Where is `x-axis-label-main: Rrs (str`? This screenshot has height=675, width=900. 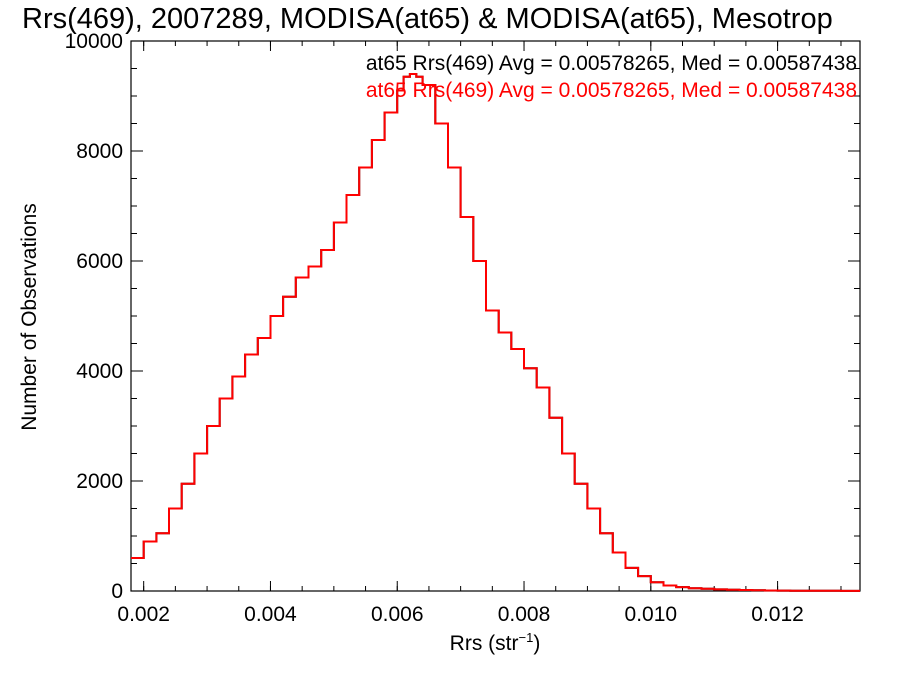
x-axis-label-main: Rrs (str is located at coordinates (484, 643).